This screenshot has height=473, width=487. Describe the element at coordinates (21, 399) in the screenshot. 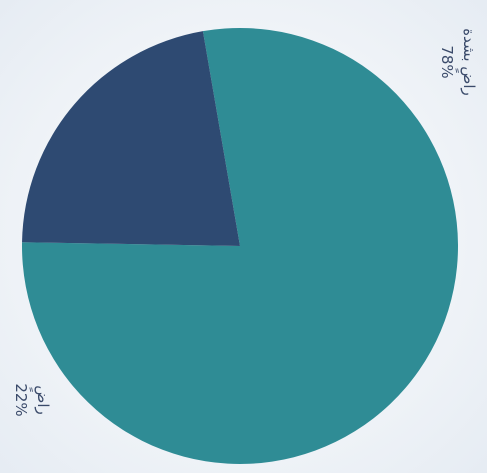

I see `slice-value-label: 22%` at that location.